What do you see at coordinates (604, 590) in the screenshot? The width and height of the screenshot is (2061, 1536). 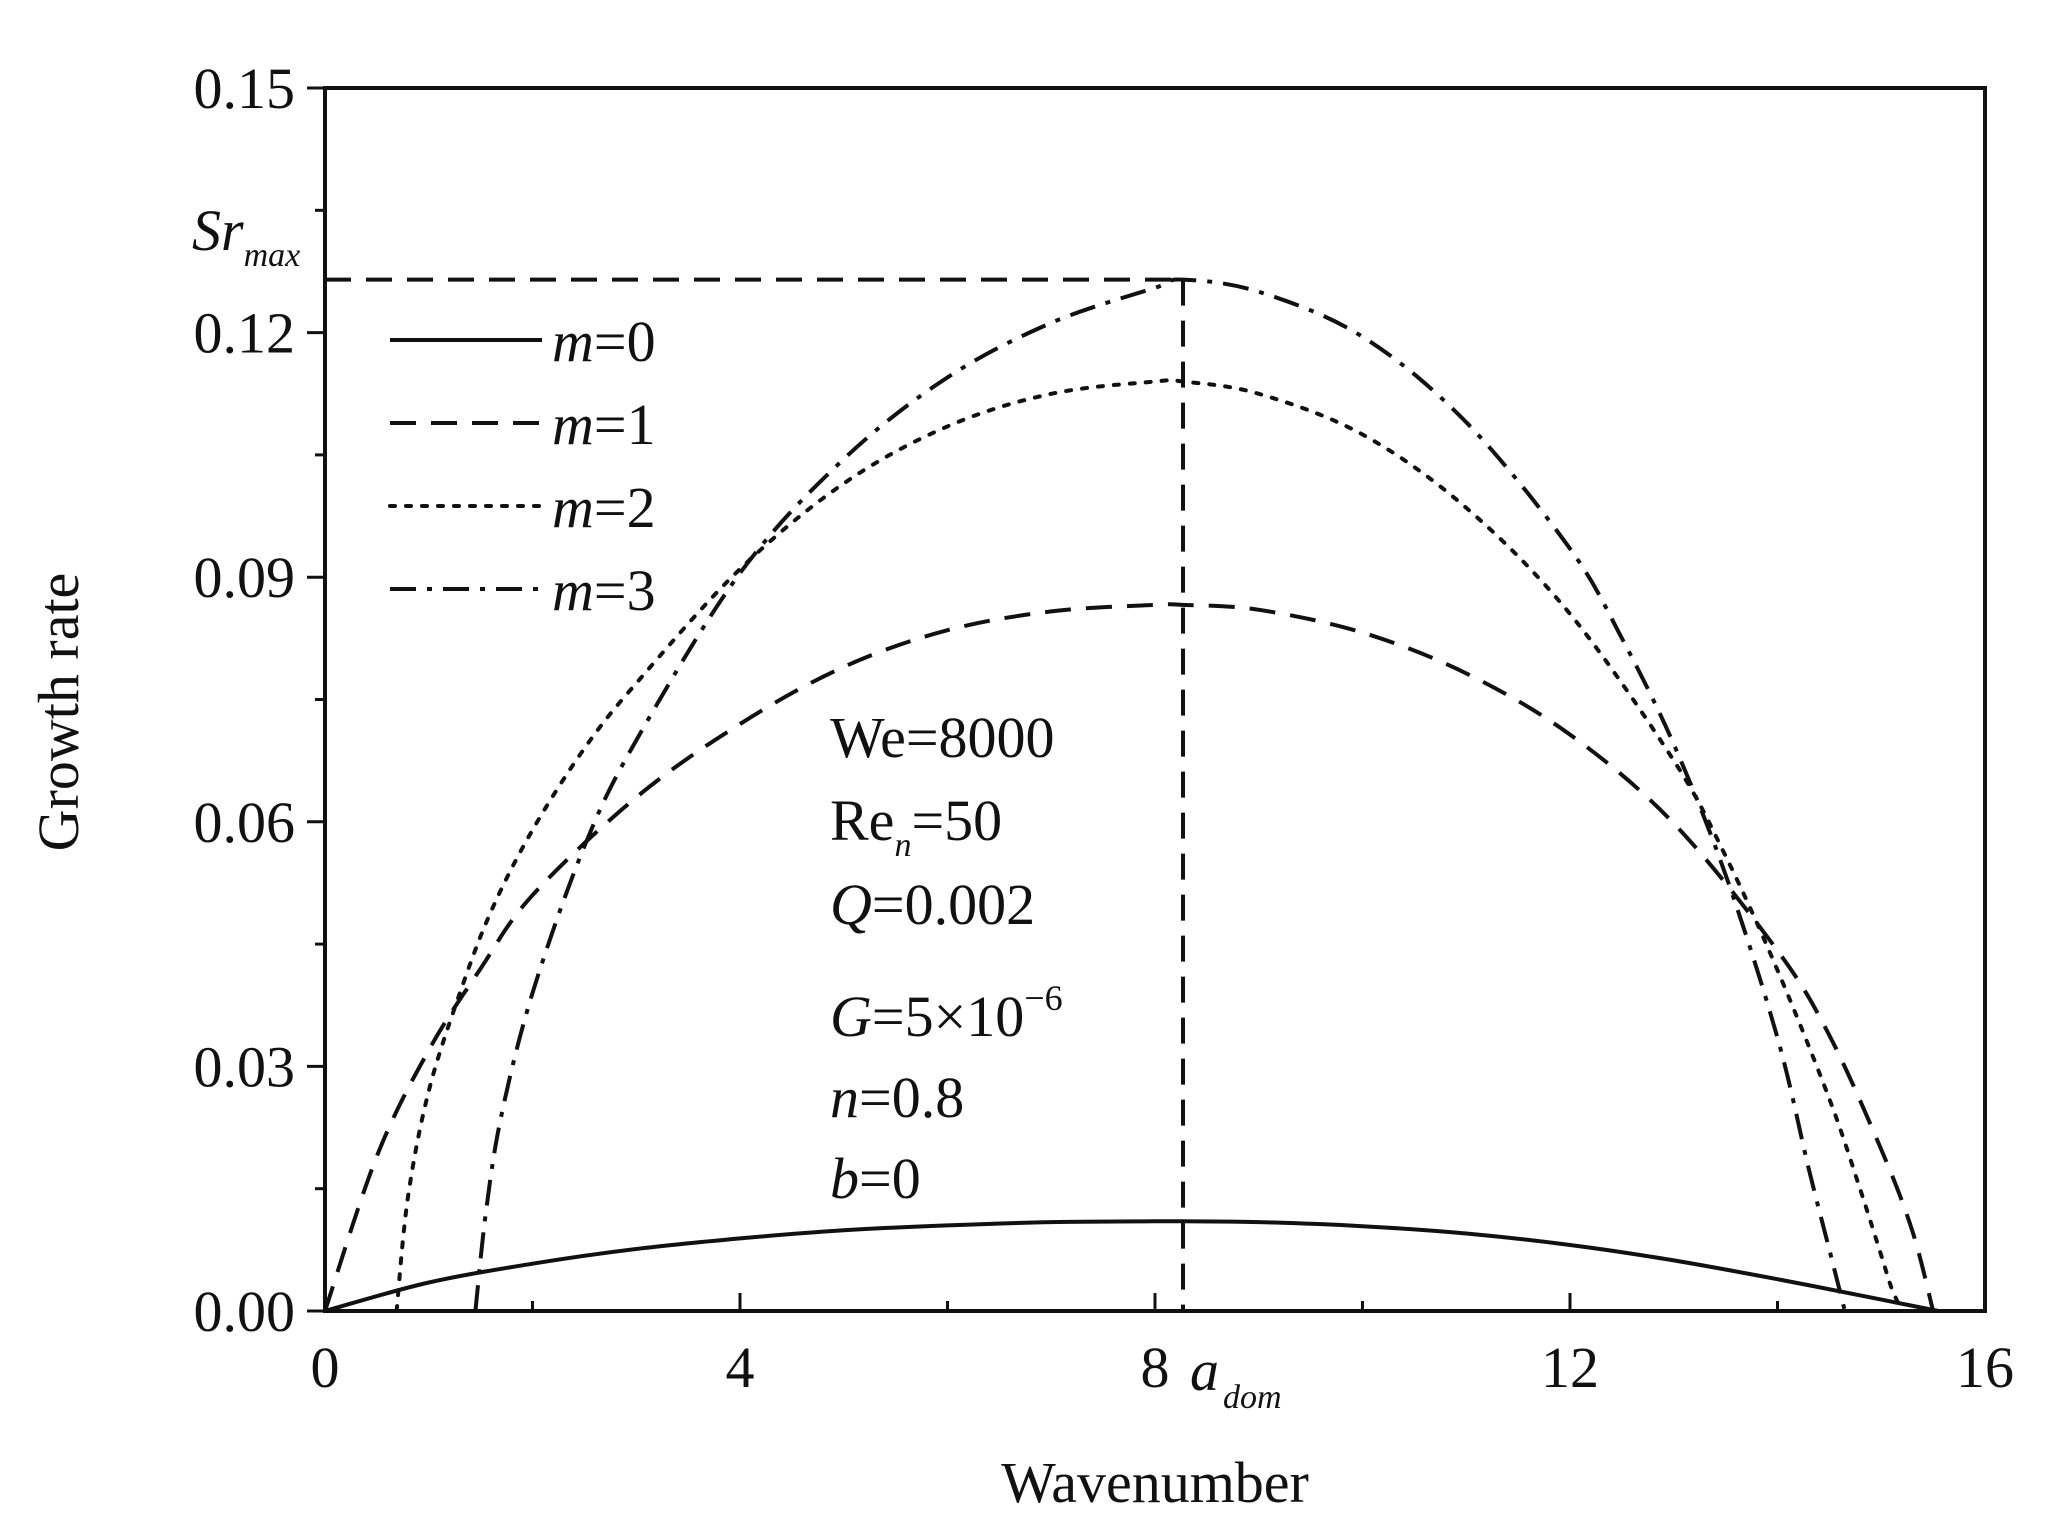 I see `legend-label-m3: m=3` at bounding box center [604, 590].